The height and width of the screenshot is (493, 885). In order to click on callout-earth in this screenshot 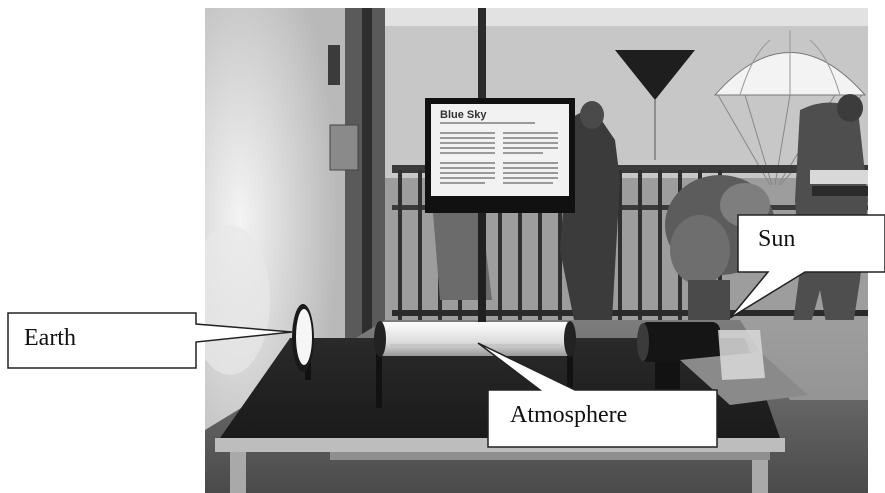, I will do `click(150, 340)`.